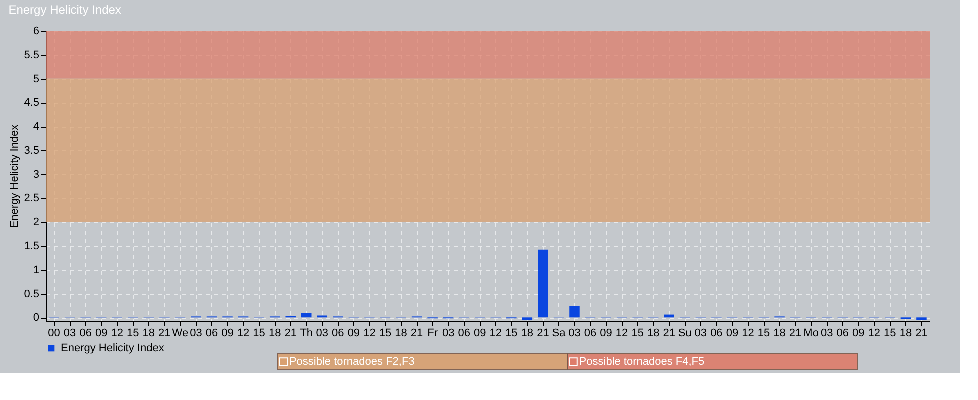  What do you see at coordinates (32, 150) in the screenshot?
I see `y-tick-label: 3.5` at bounding box center [32, 150].